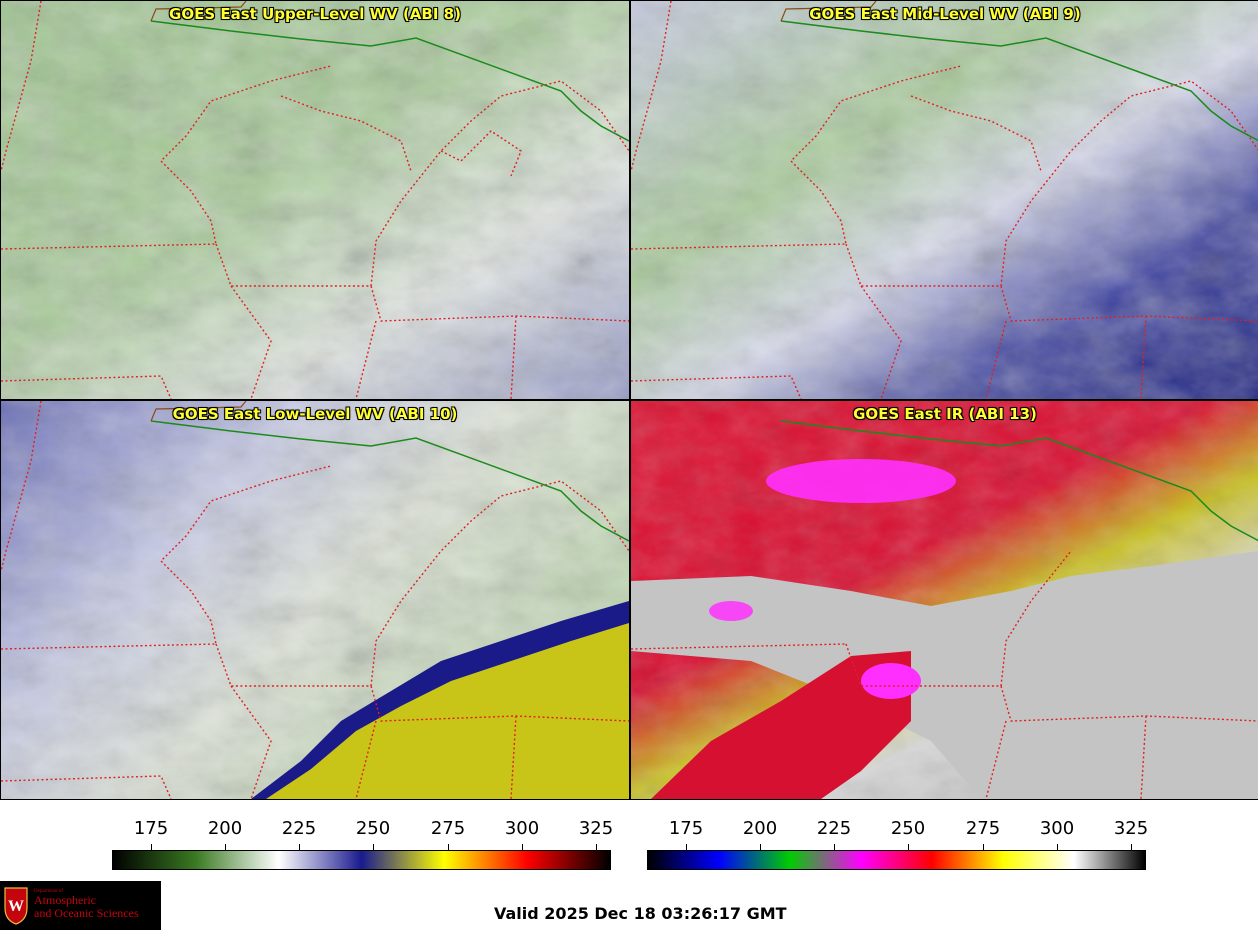  What do you see at coordinates (596, 828) in the screenshot?
I see `wv-tick-label: 325` at bounding box center [596, 828].